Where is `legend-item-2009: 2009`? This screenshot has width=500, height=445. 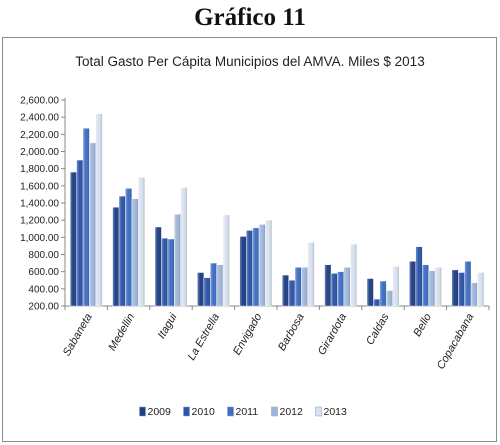
legend-item-2009: 2009 is located at coordinates (155, 412).